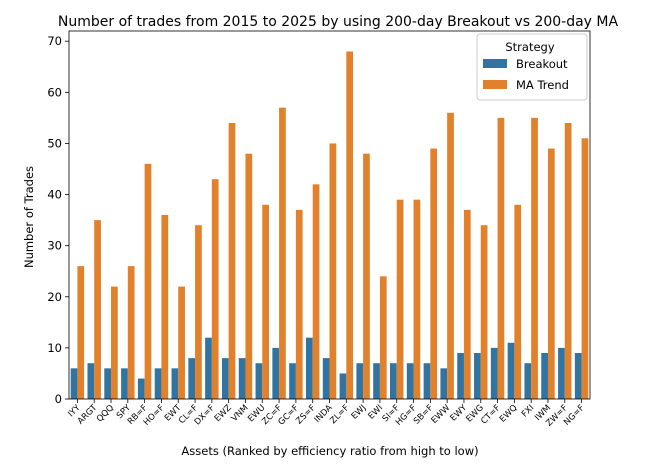 The width and height of the screenshot is (661, 466). Describe the element at coordinates (81, 332) in the screenshot. I see `bar-ma-trend-iyy` at that location.